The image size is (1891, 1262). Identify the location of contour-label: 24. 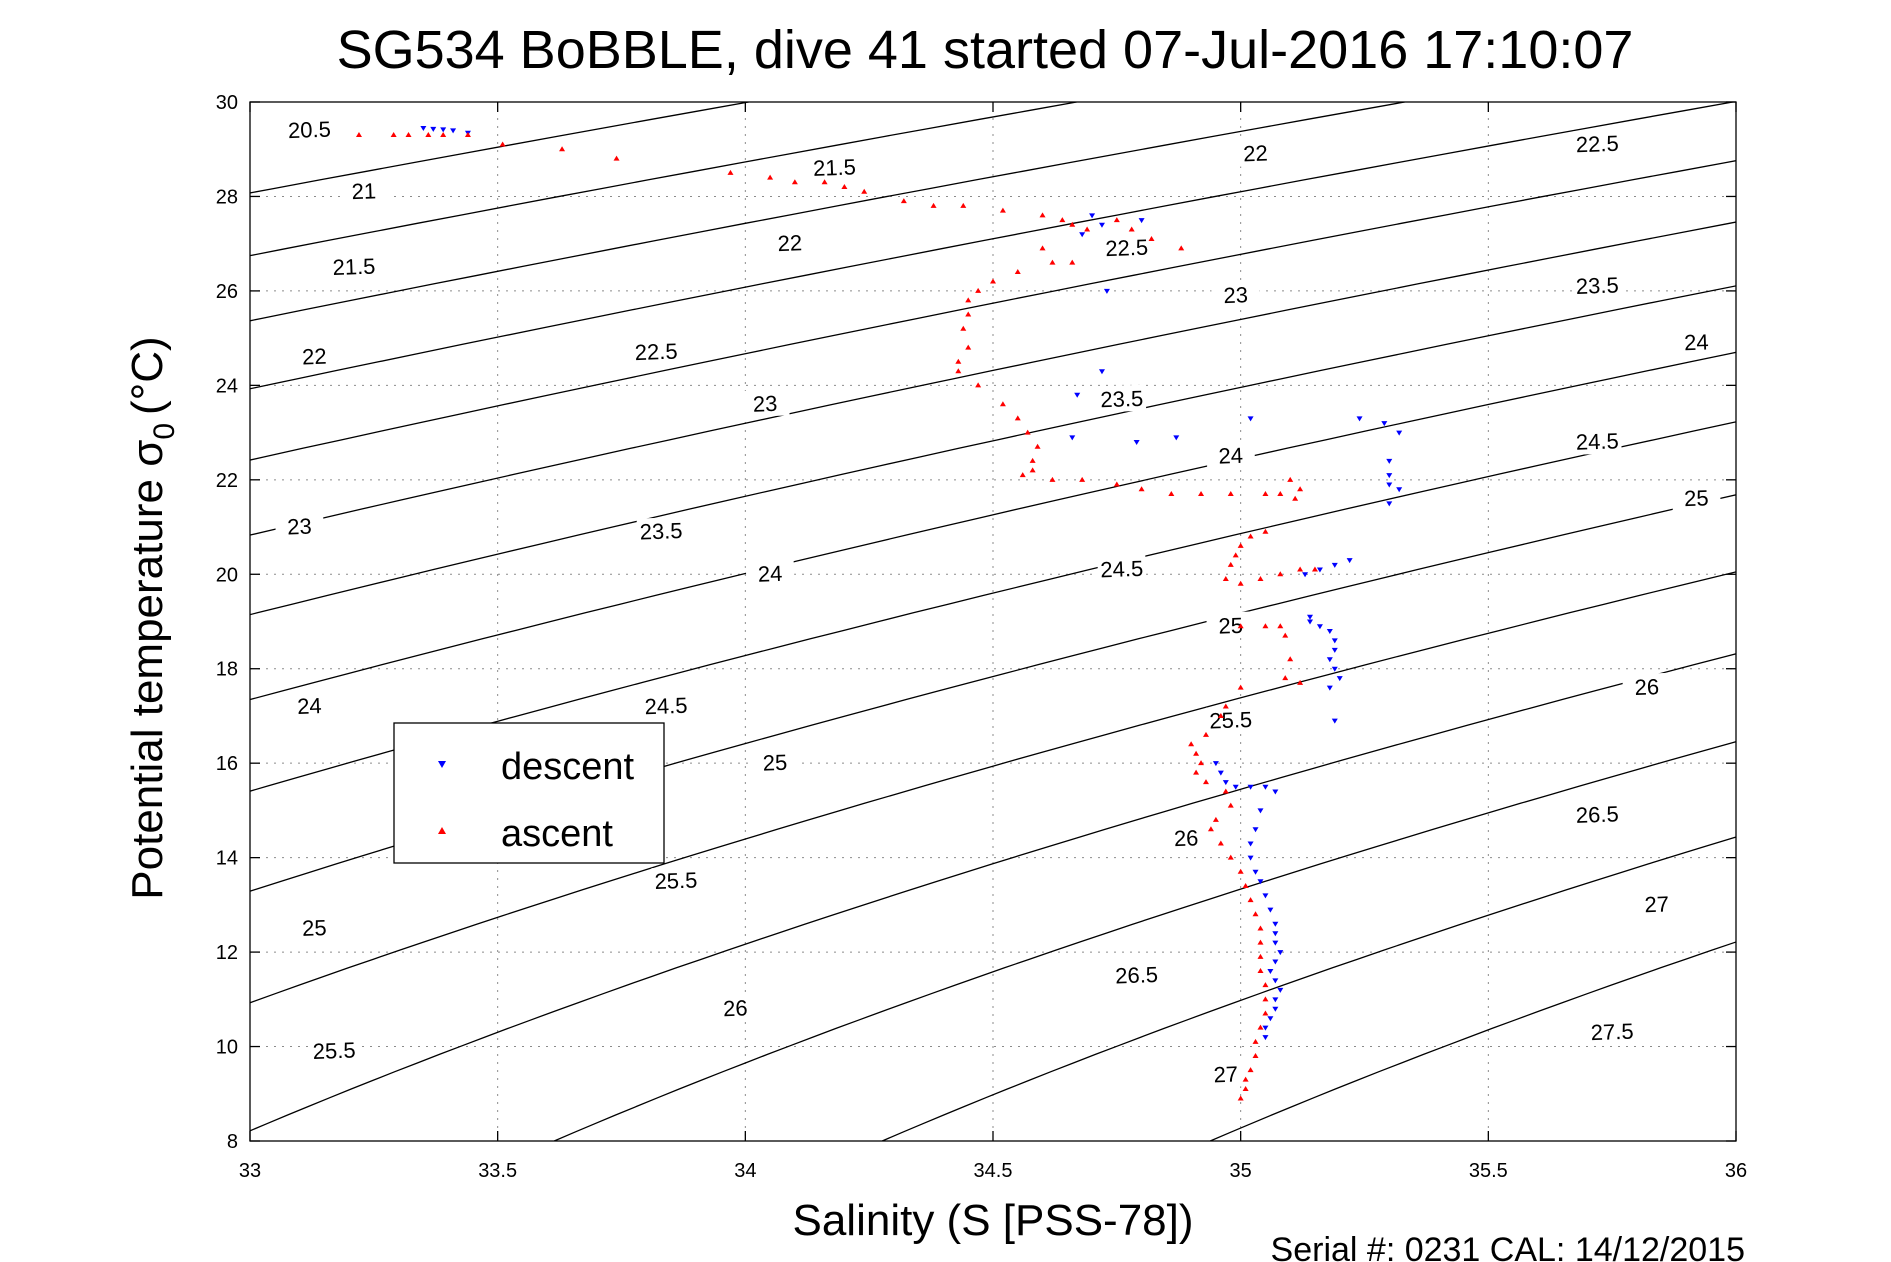
(1696, 342).